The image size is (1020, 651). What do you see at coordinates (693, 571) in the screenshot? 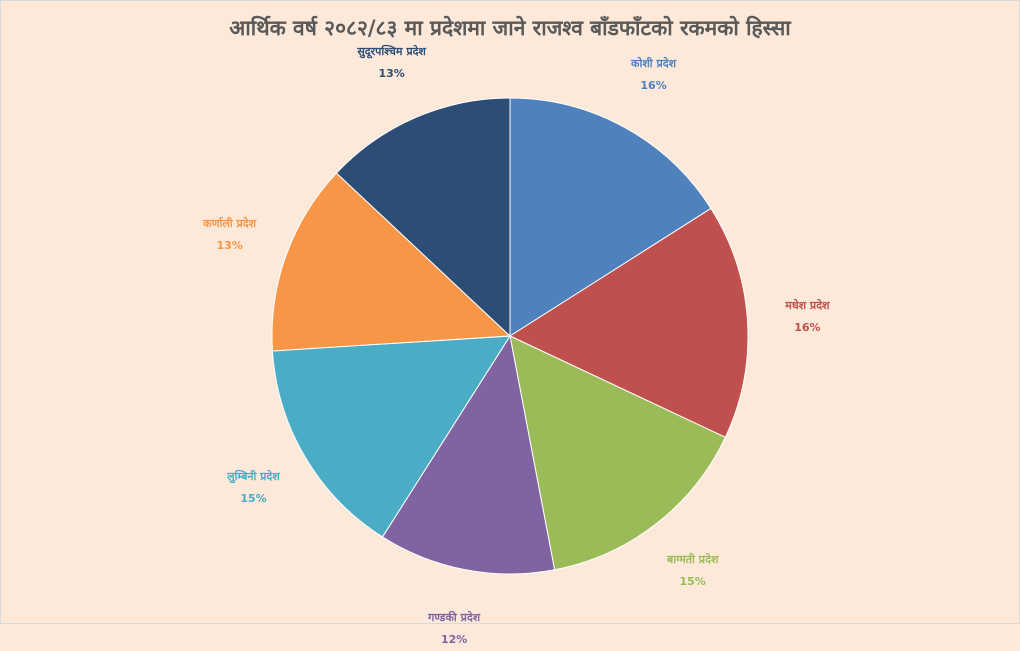
I see `slice-data-label: बाग्मती प्रदेश 15%` at bounding box center [693, 571].